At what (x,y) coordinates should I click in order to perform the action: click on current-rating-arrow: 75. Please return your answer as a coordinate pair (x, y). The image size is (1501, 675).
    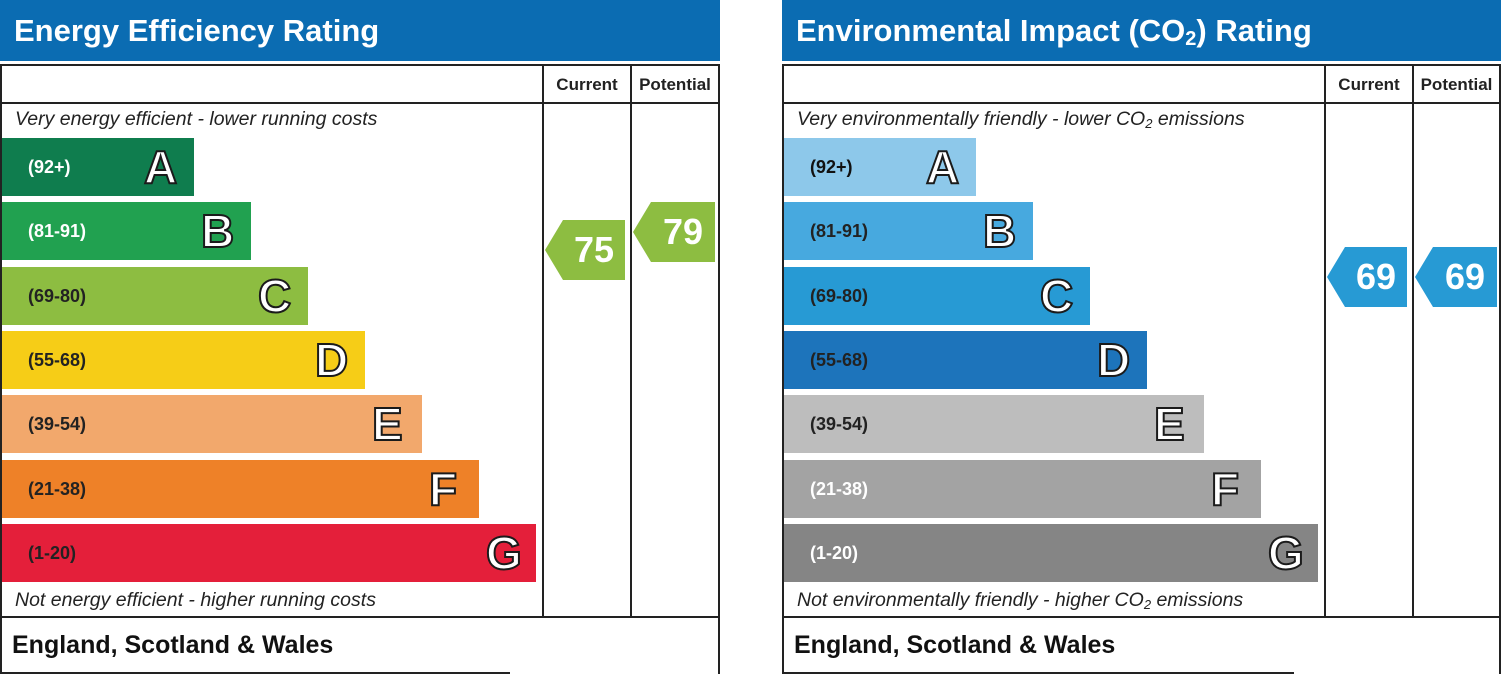
    Looking at the image, I should click on (585, 250).